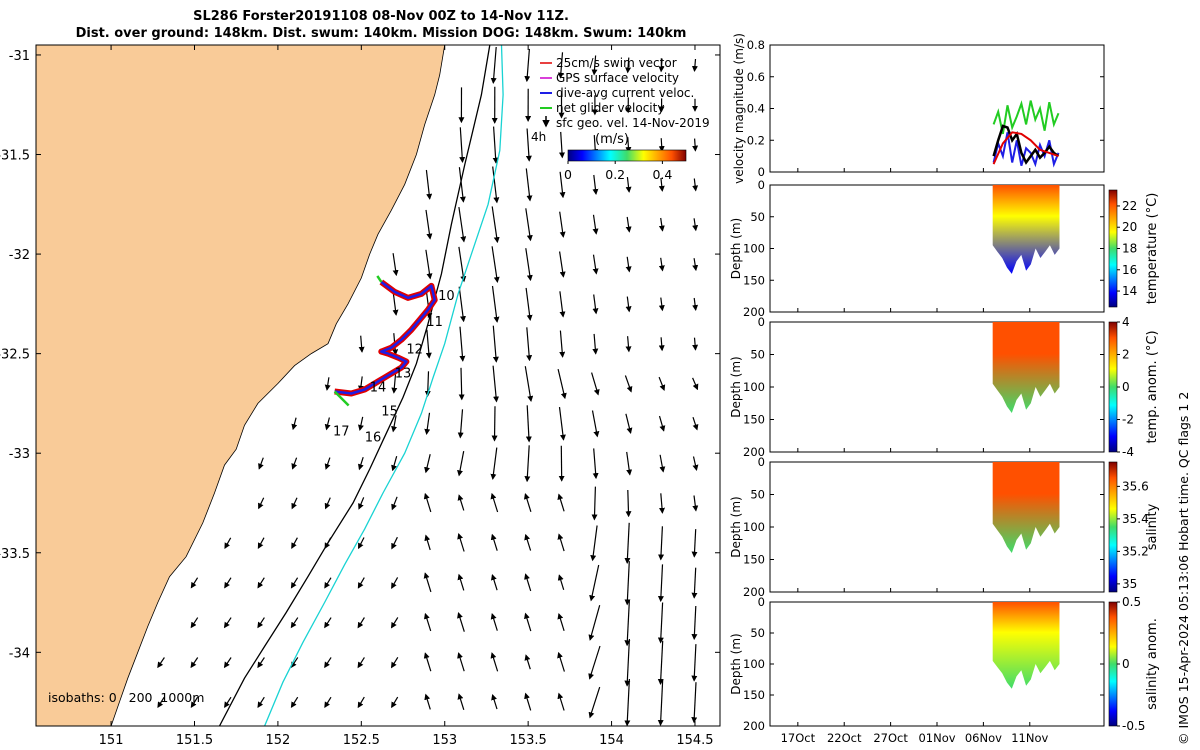  Describe the element at coordinates (403, 374) in the screenshot. I see `track-label-3: 13` at that location.